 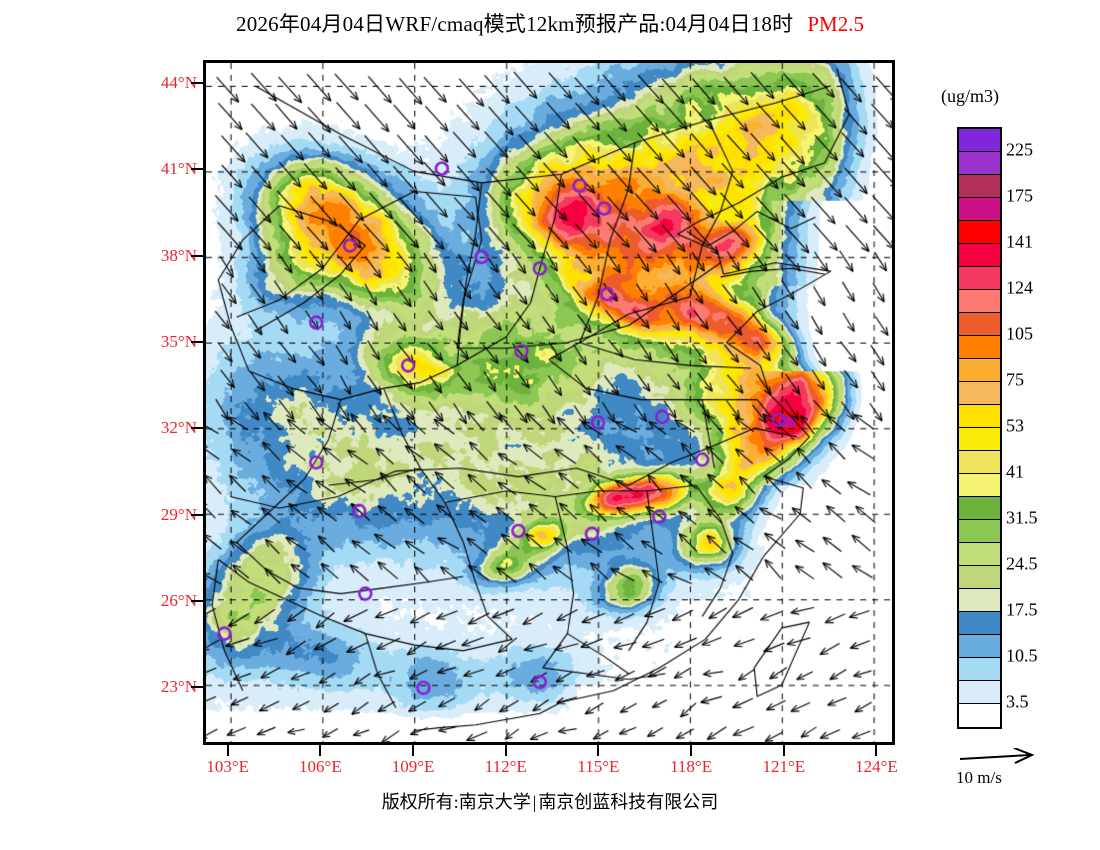 What do you see at coordinates (1026, 770) in the screenshot?
I see `wind-scale-legend: 10 m/s` at bounding box center [1026, 770].